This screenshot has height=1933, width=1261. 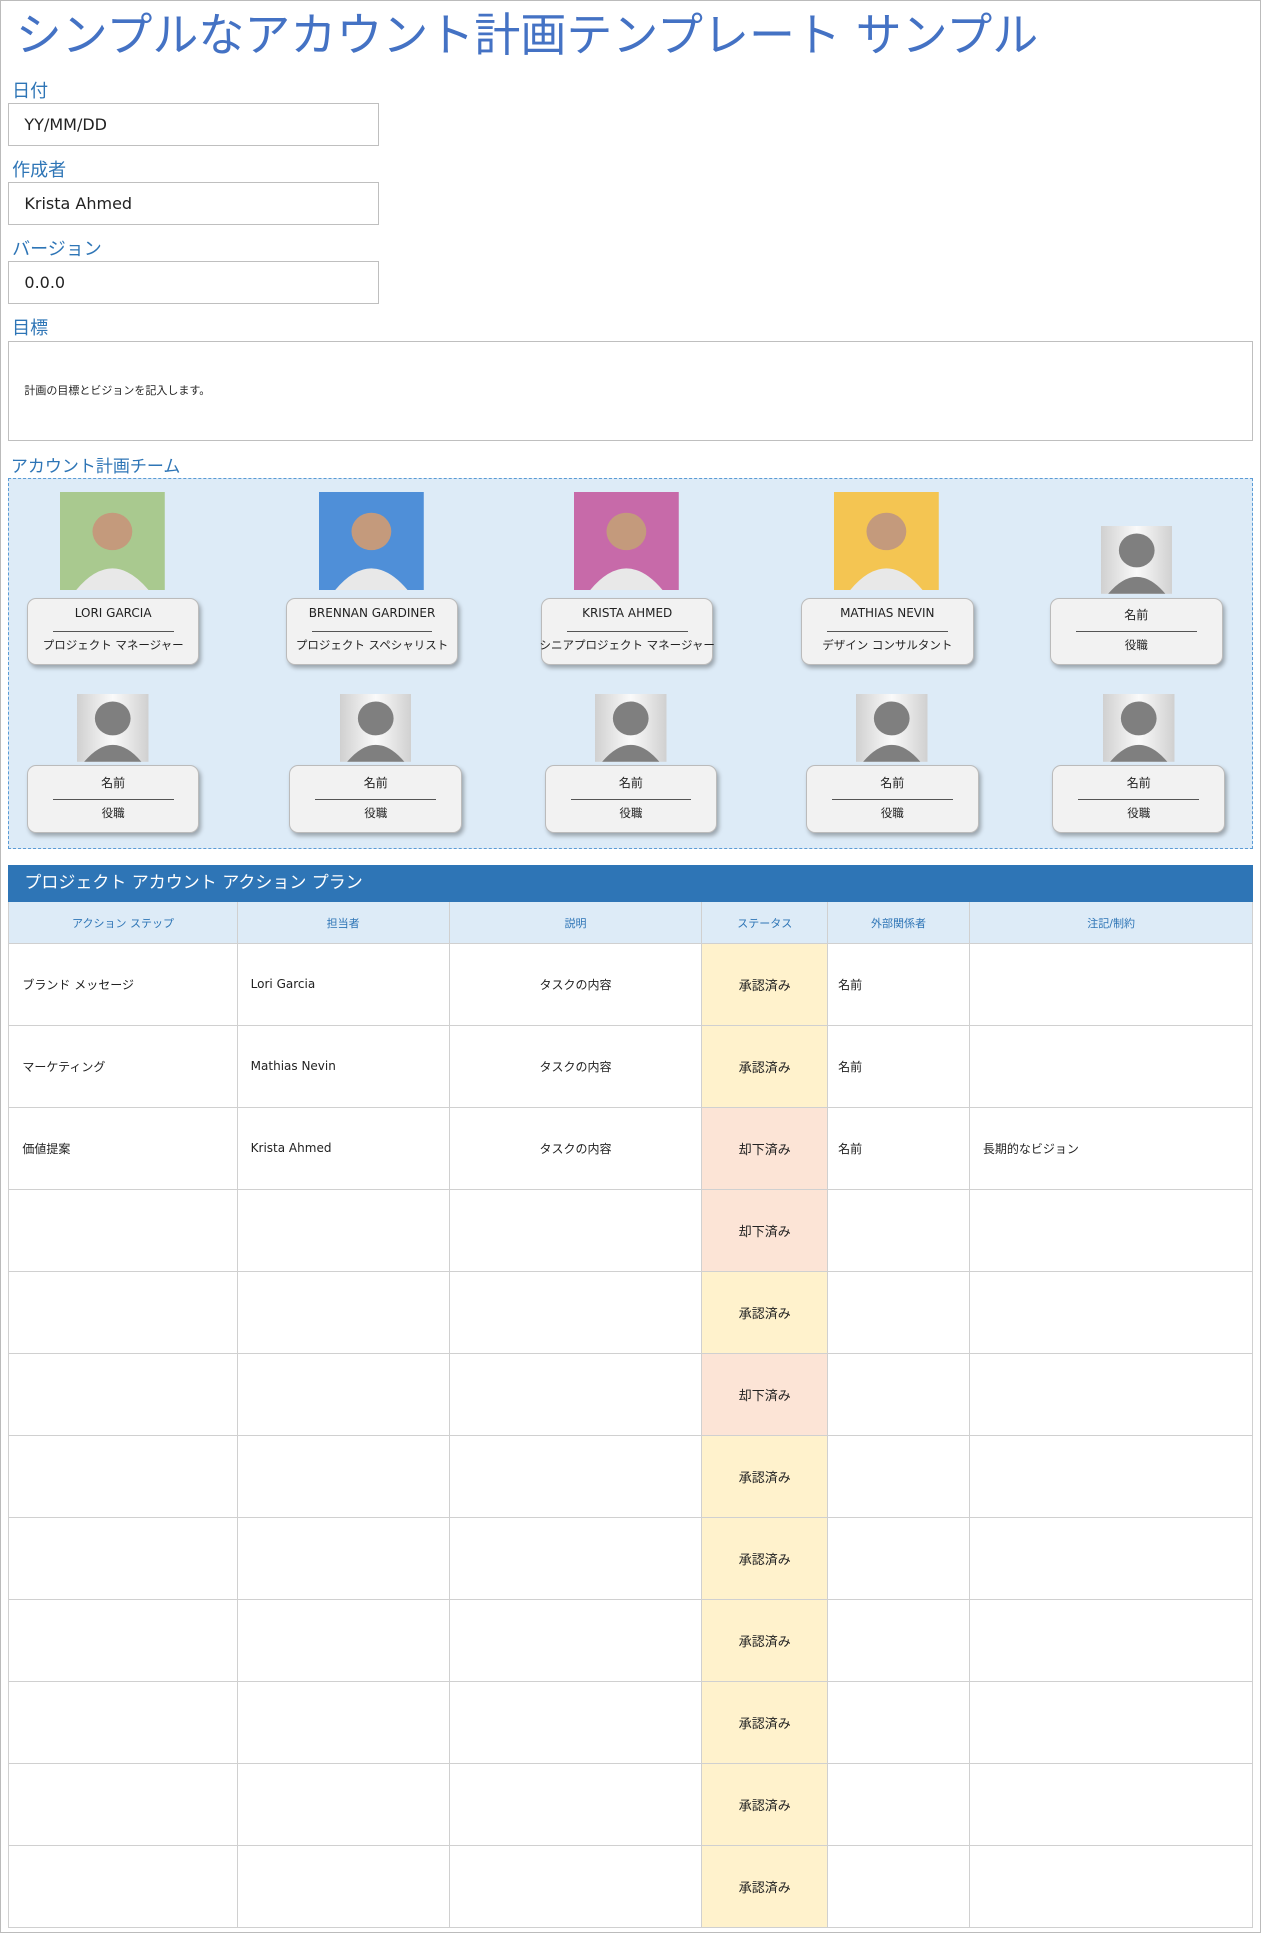 I want to click on member-role: シニアプロジェクト マネージャー, so click(x=627, y=645).